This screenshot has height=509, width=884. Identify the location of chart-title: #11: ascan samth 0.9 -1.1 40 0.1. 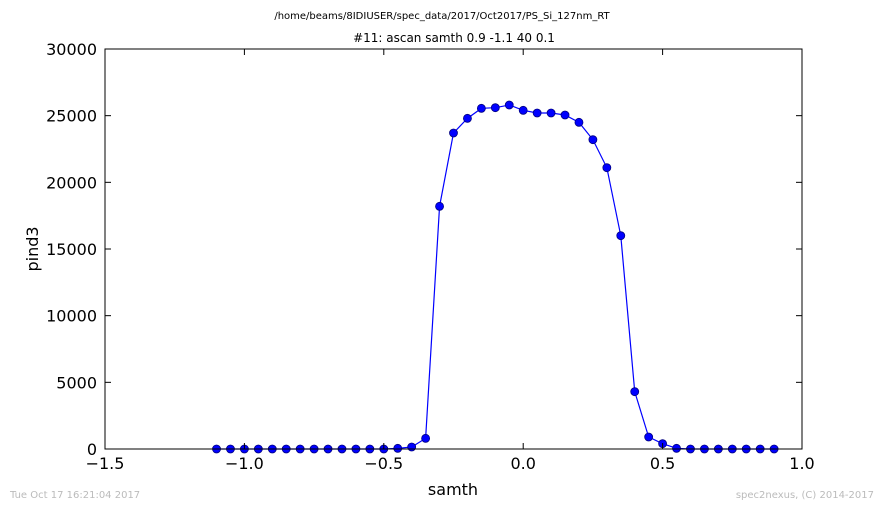
(454, 38).